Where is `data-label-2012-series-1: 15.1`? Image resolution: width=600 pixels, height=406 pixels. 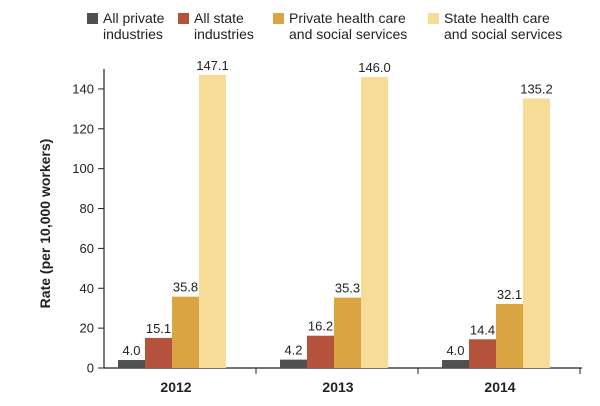
data-label-2012-series-1: 15.1 is located at coordinates (158, 328).